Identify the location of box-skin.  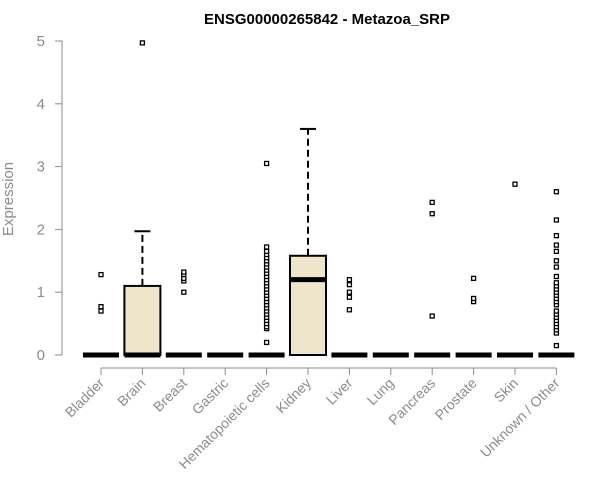
(515, 269).